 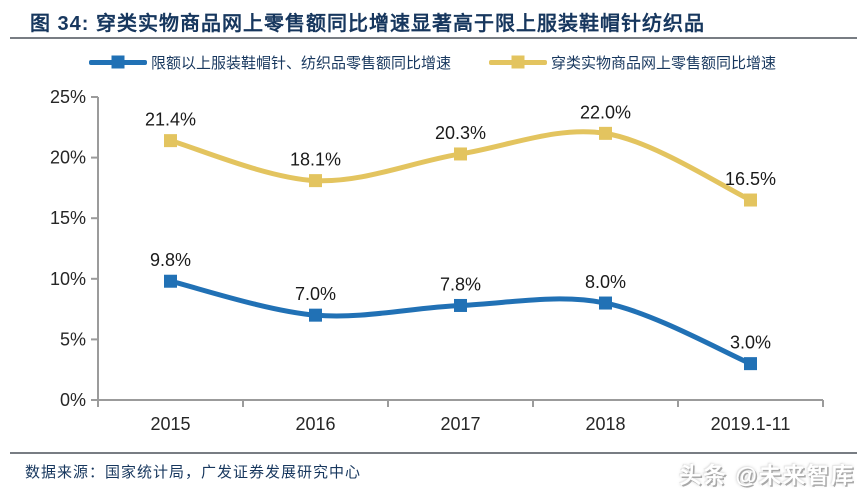 I want to click on footer-divider, so click(x=433, y=453).